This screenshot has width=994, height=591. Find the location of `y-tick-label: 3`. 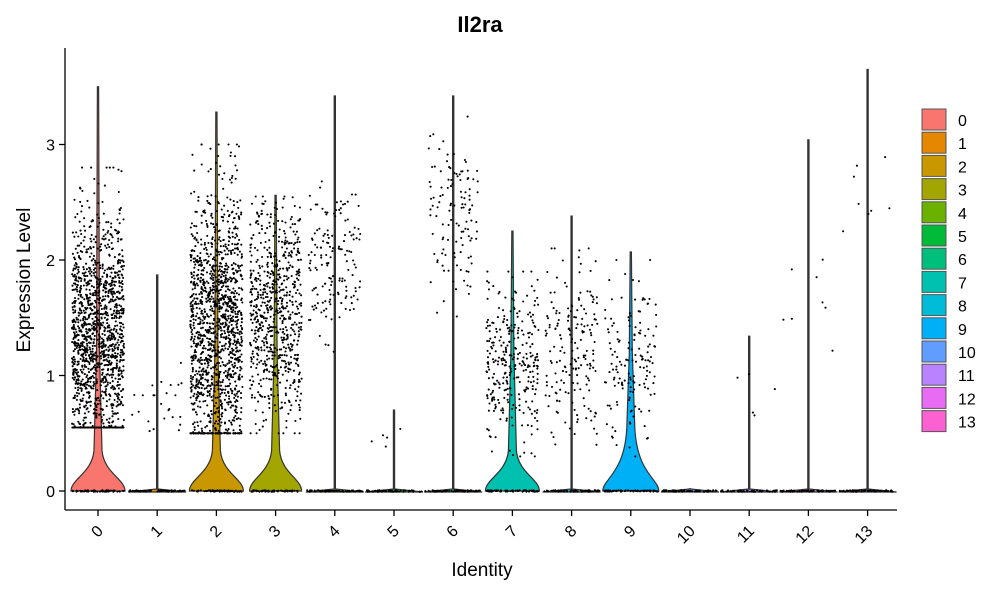

y-tick-label: 3 is located at coordinates (50, 146).